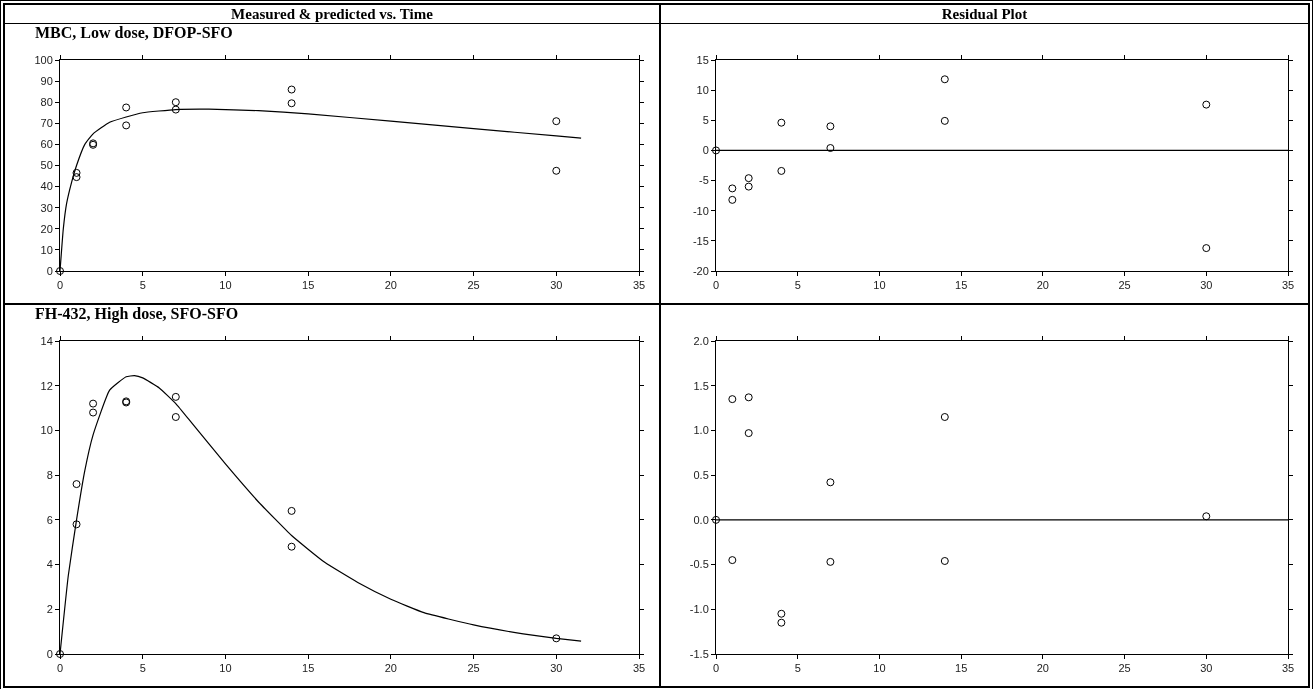  I want to click on y-tick-label: -10, so click(700, 210).